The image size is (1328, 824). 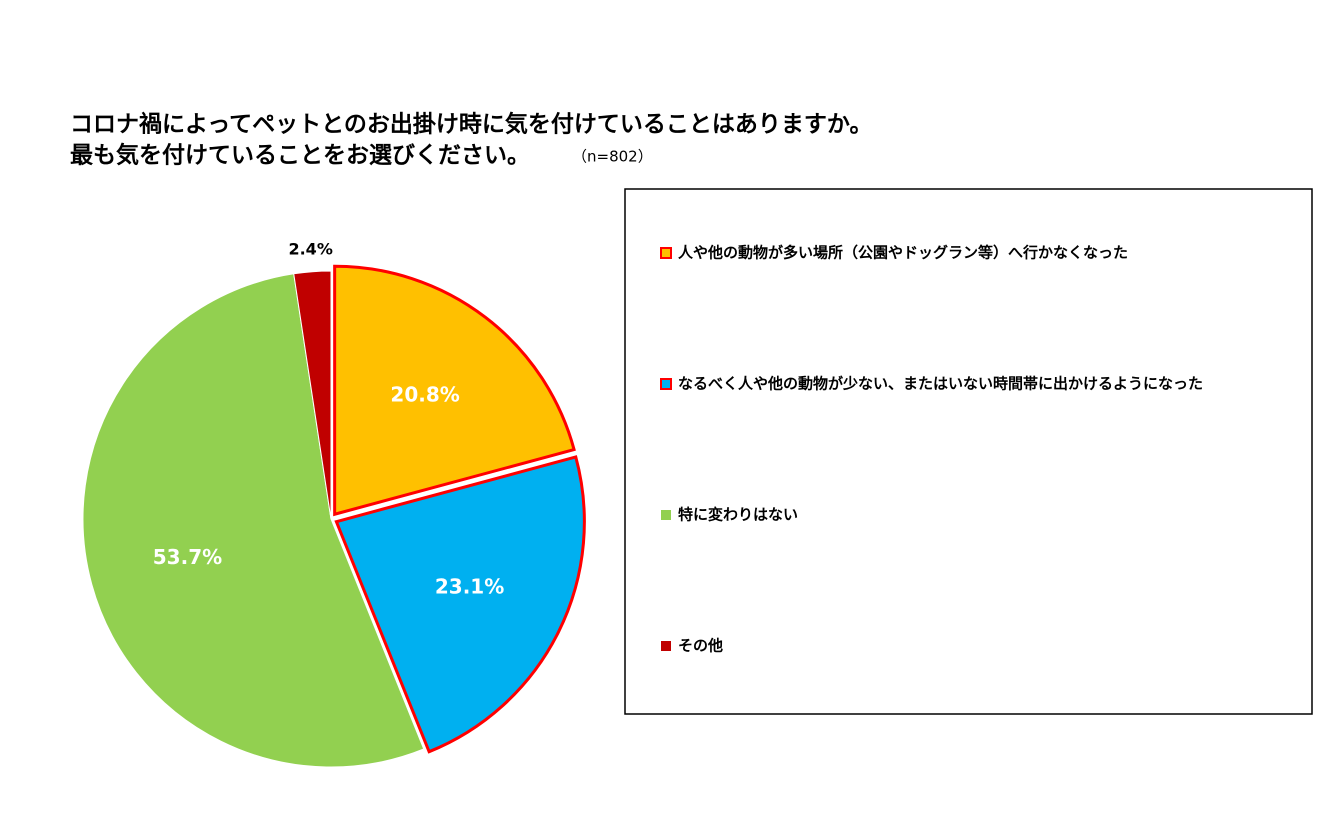 What do you see at coordinates (310, 248) in the screenshot?
I see `data-label: 2.4%` at bounding box center [310, 248].